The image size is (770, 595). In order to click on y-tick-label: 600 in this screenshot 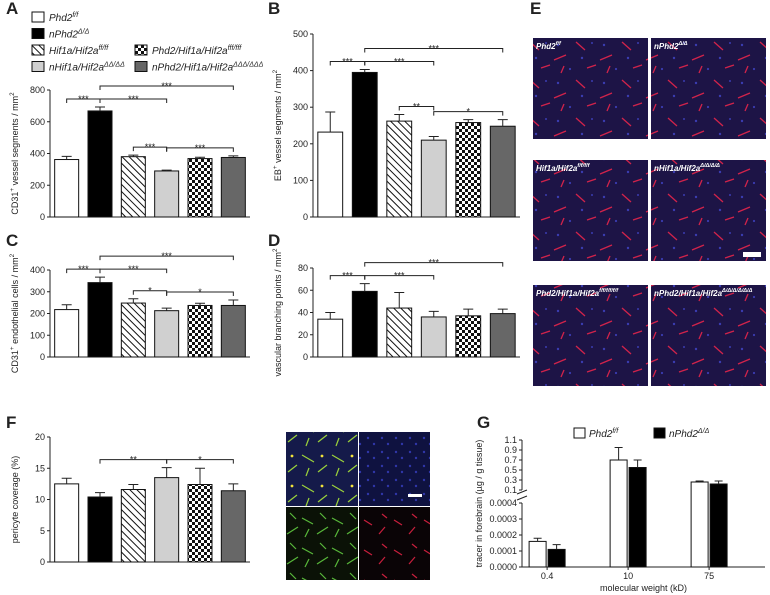, I will do `click(37, 122)`.